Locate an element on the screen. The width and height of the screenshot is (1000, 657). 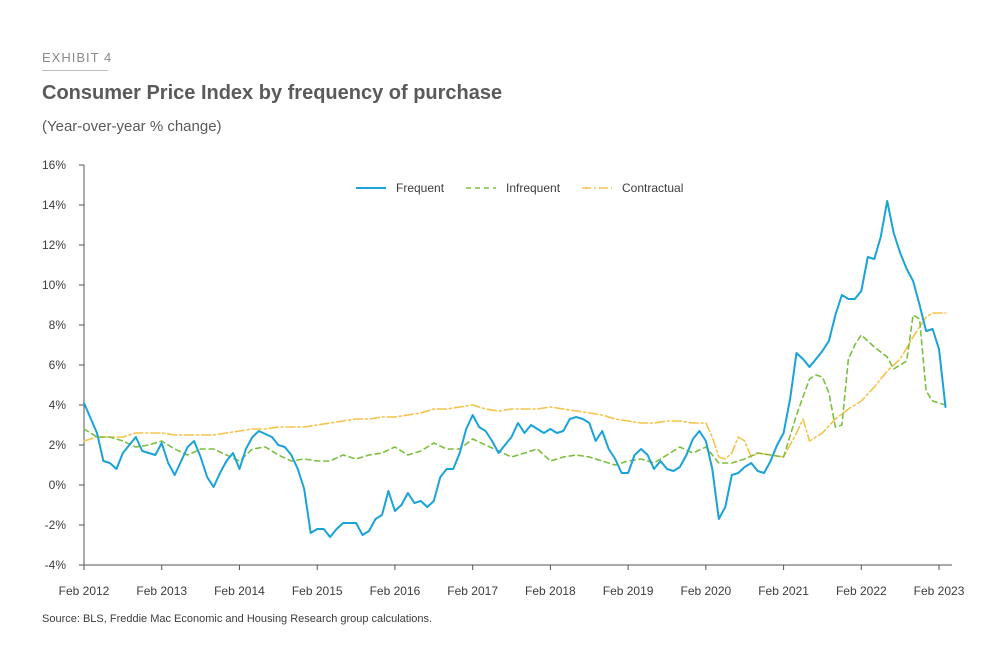
x-tick-label: Feb 2023 is located at coordinates (939, 591).